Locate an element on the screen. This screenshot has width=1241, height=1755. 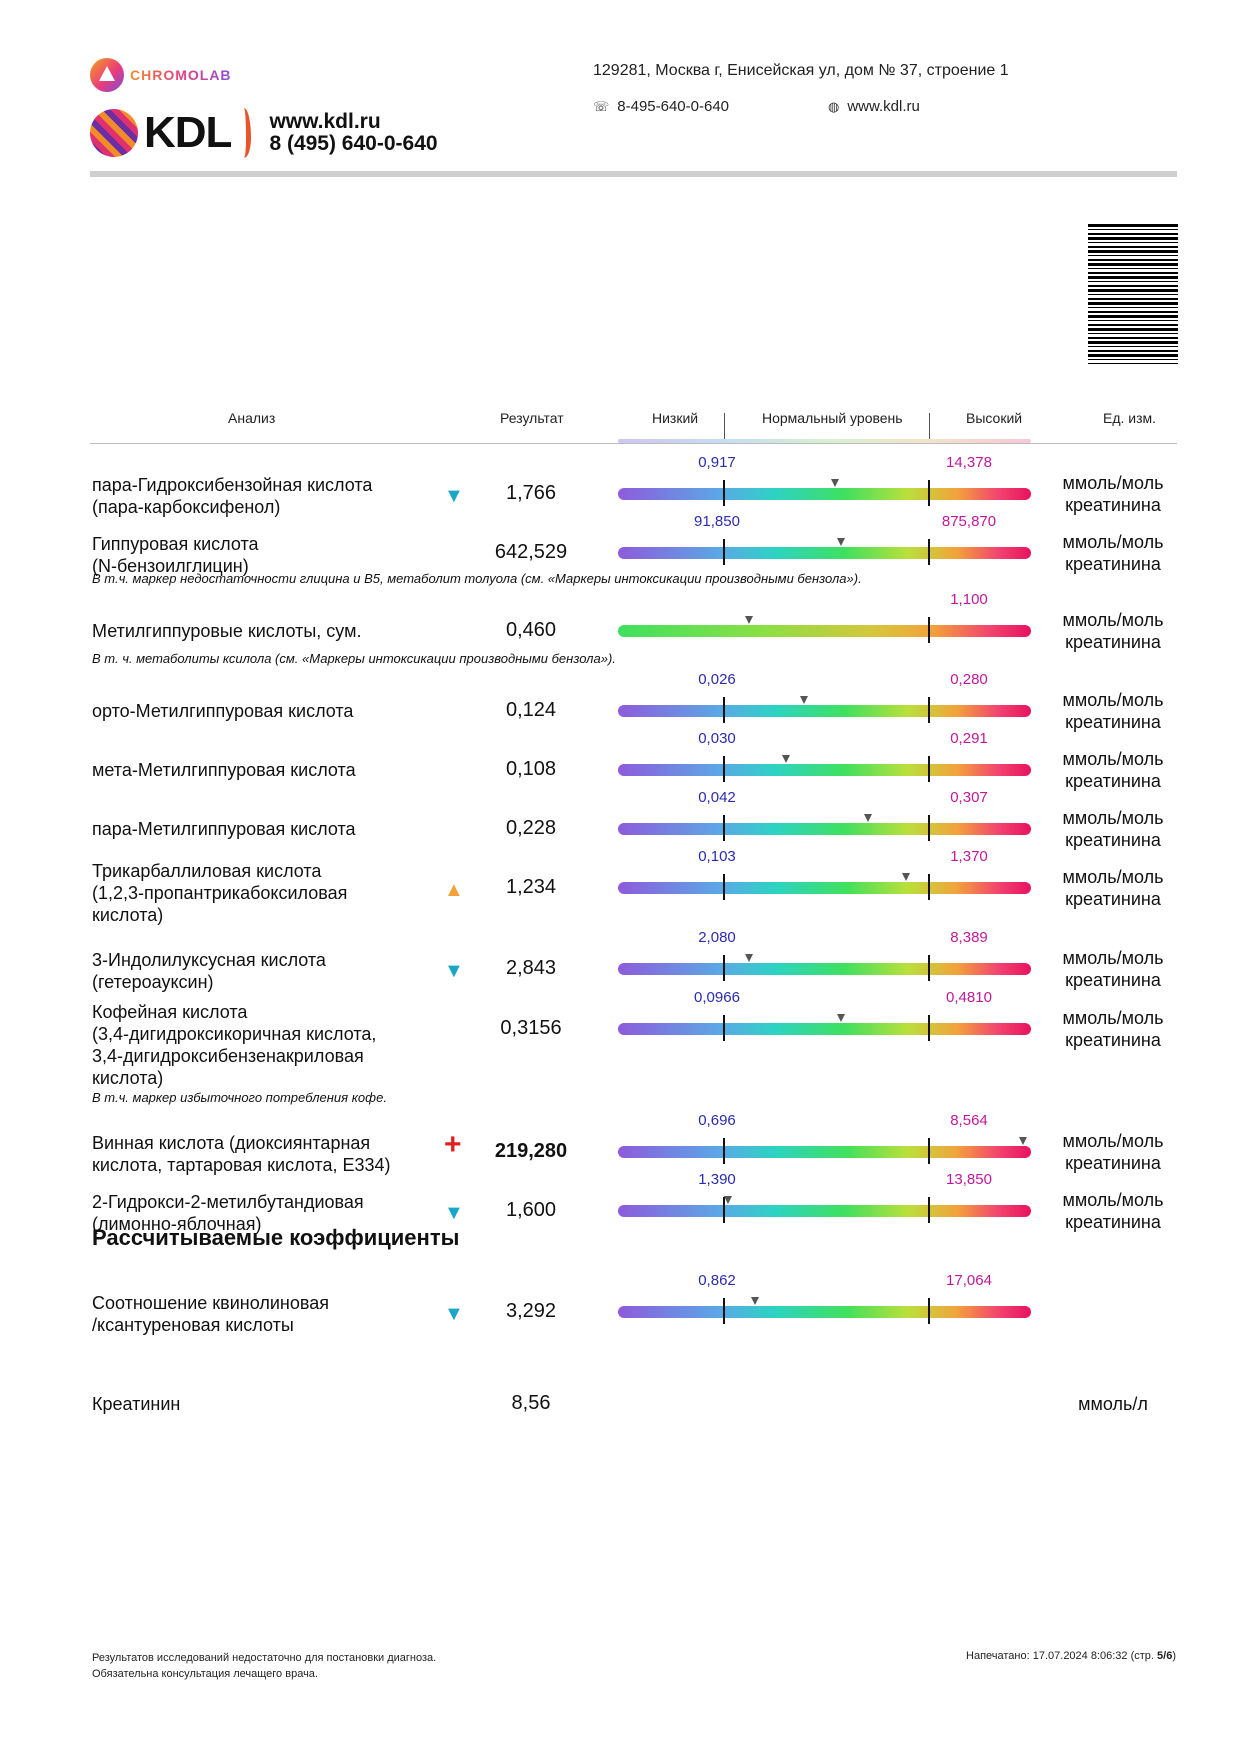
analysis-name: Метилгиппуровые кислоты, сум. is located at coordinates (227, 631).